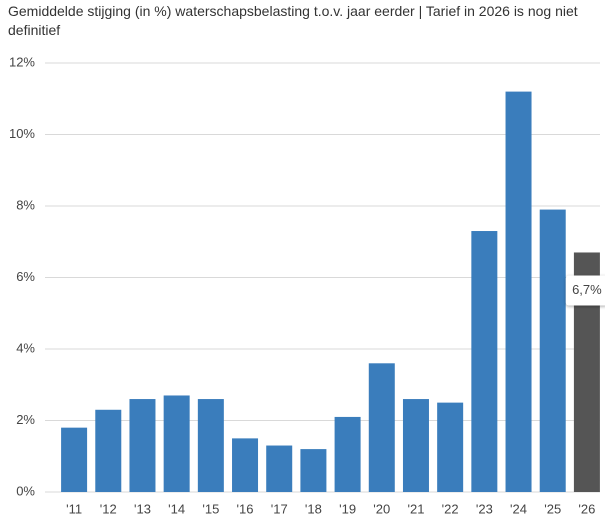 The height and width of the screenshot is (526, 605). What do you see at coordinates (108, 508) in the screenshot?
I see `x-tick-label: '12` at bounding box center [108, 508].